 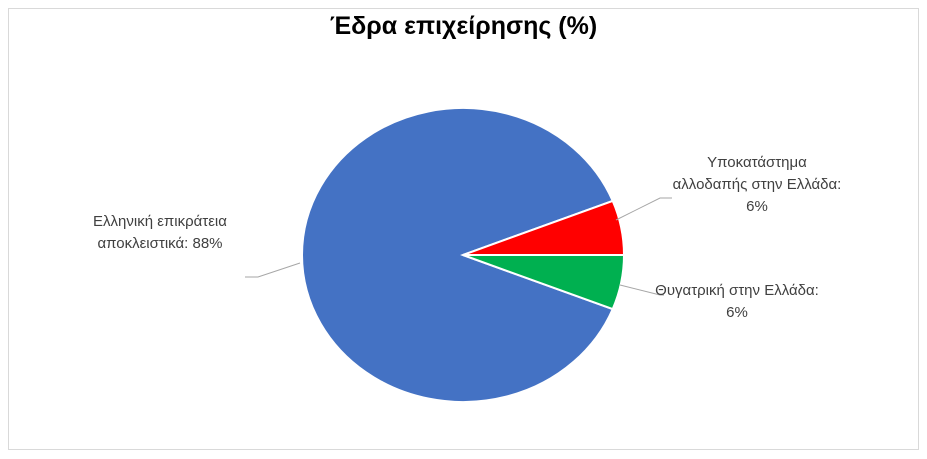 What do you see at coordinates (757, 184) in the screenshot?
I see `data-label: Υποκατάστημα αλλοδαπής στην Ελλάδα: 6%` at bounding box center [757, 184].